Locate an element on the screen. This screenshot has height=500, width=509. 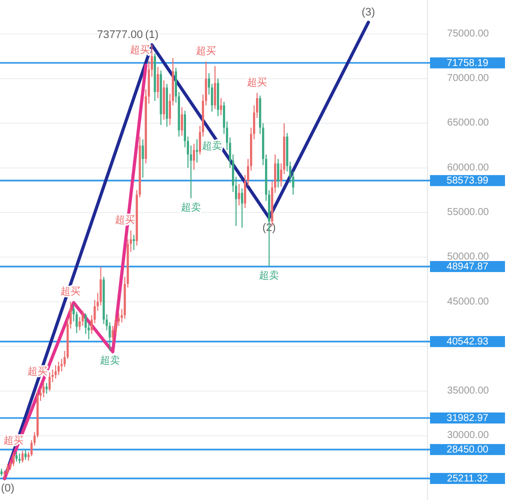
y-tick-label: 45000.00 is located at coordinates (468, 302).